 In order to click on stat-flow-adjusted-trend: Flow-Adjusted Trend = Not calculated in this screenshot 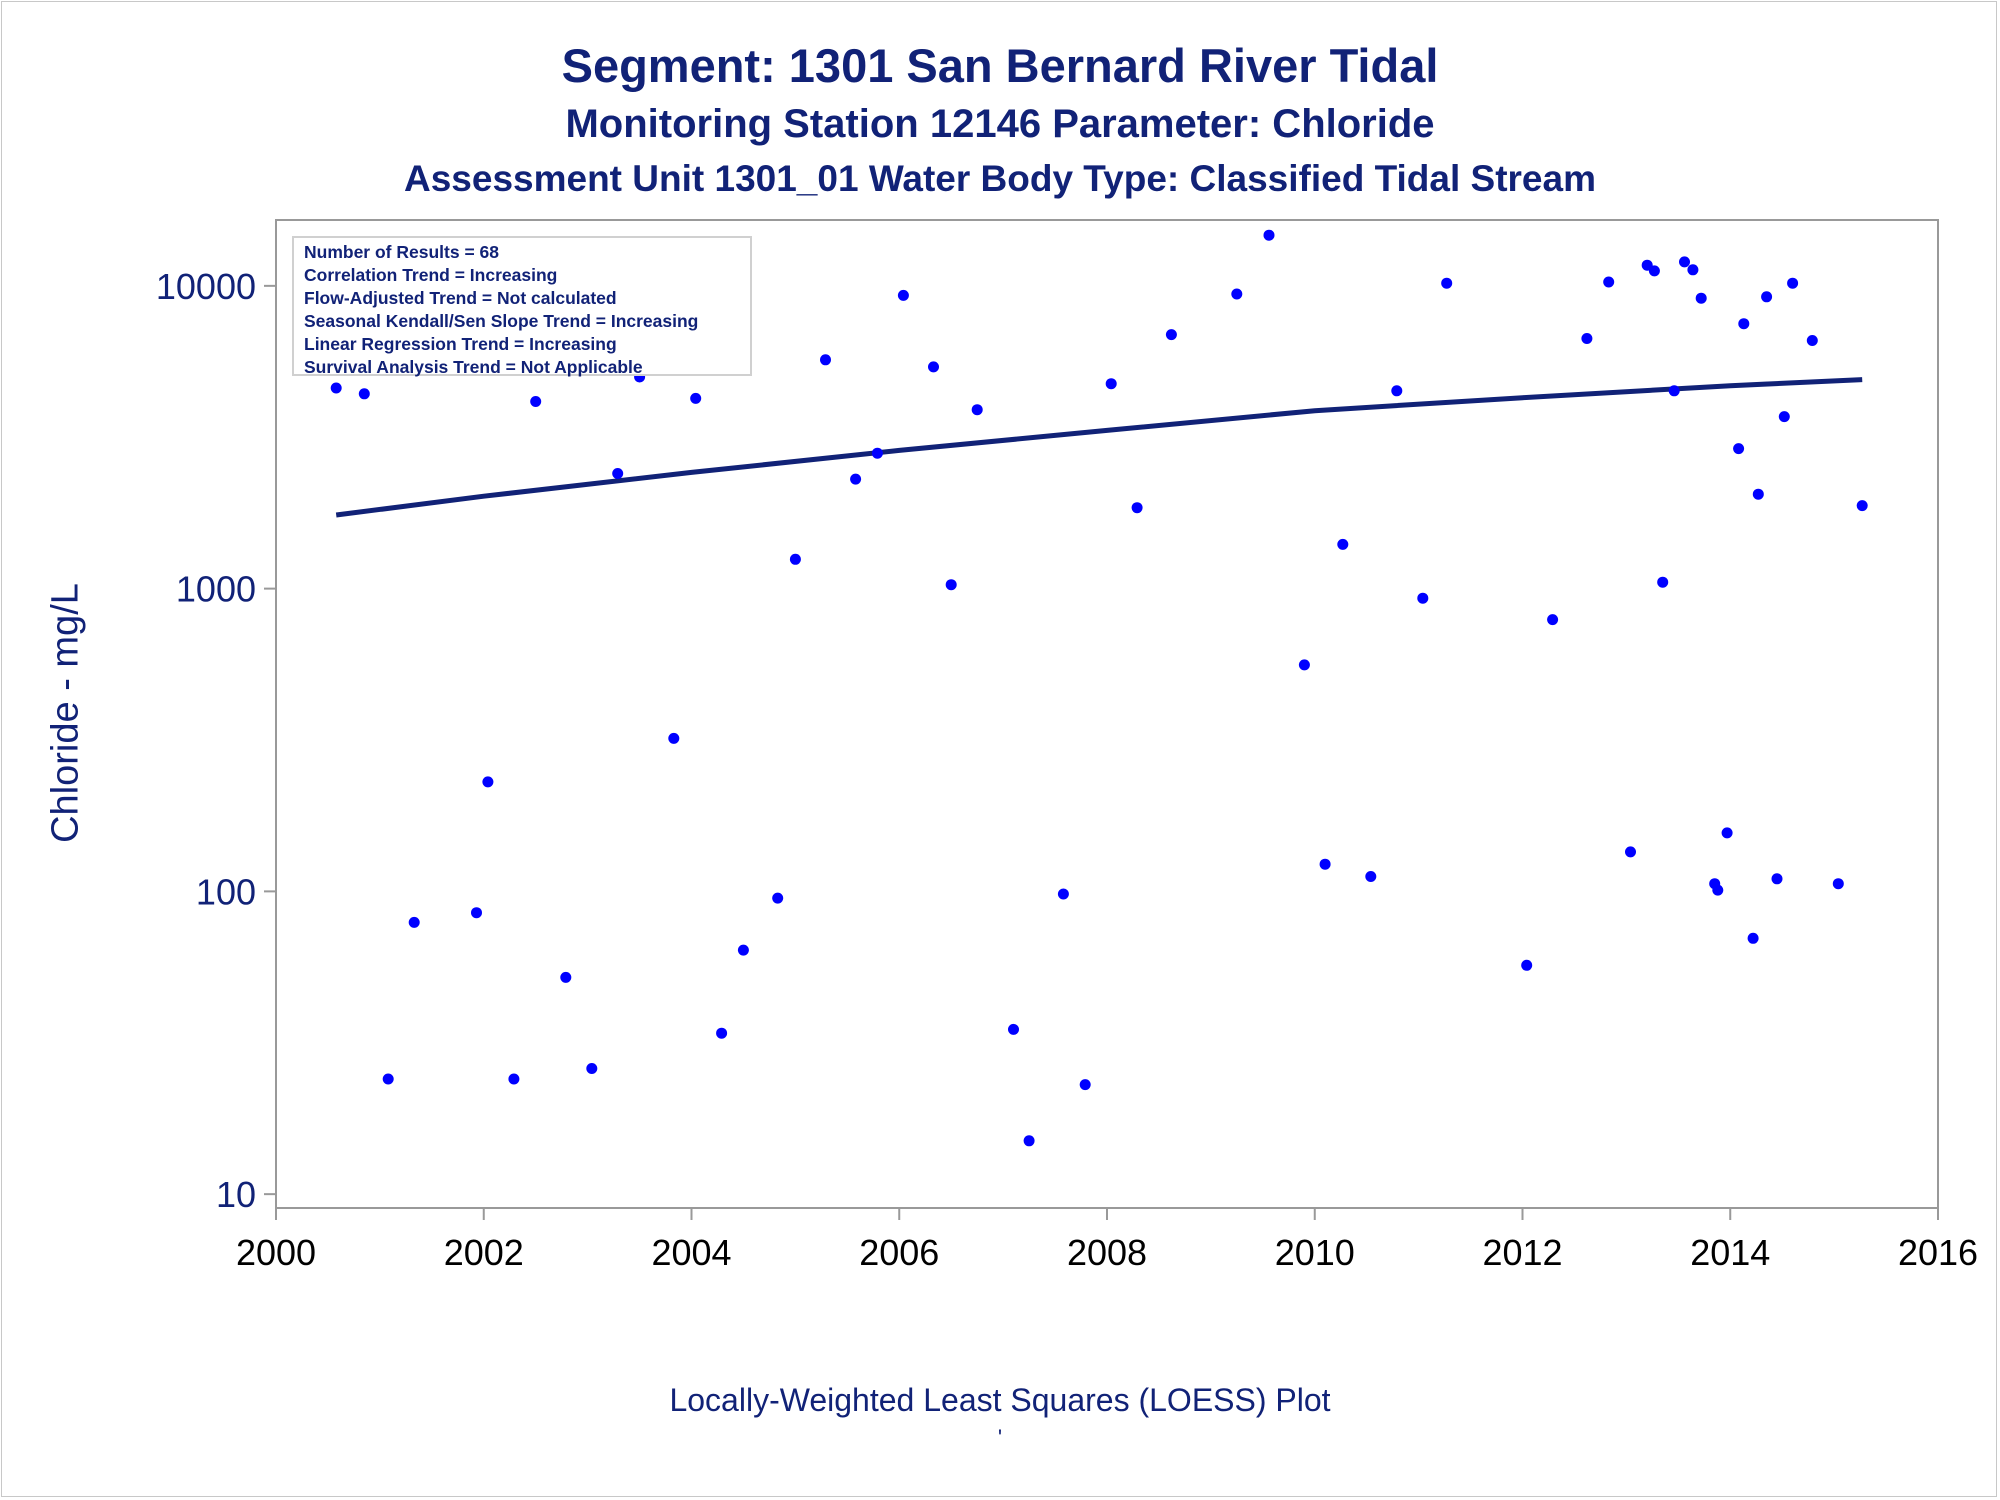, I will do `click(460, 298)`.